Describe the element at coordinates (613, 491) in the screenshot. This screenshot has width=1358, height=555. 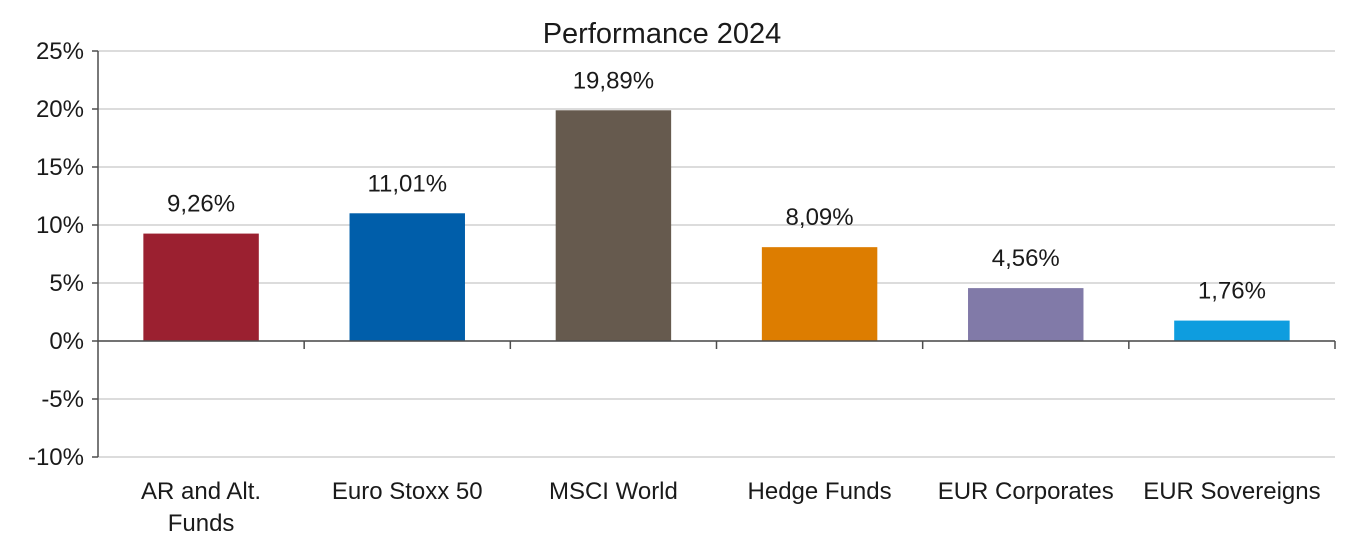
I see `category-label: MSCI World` at that location.